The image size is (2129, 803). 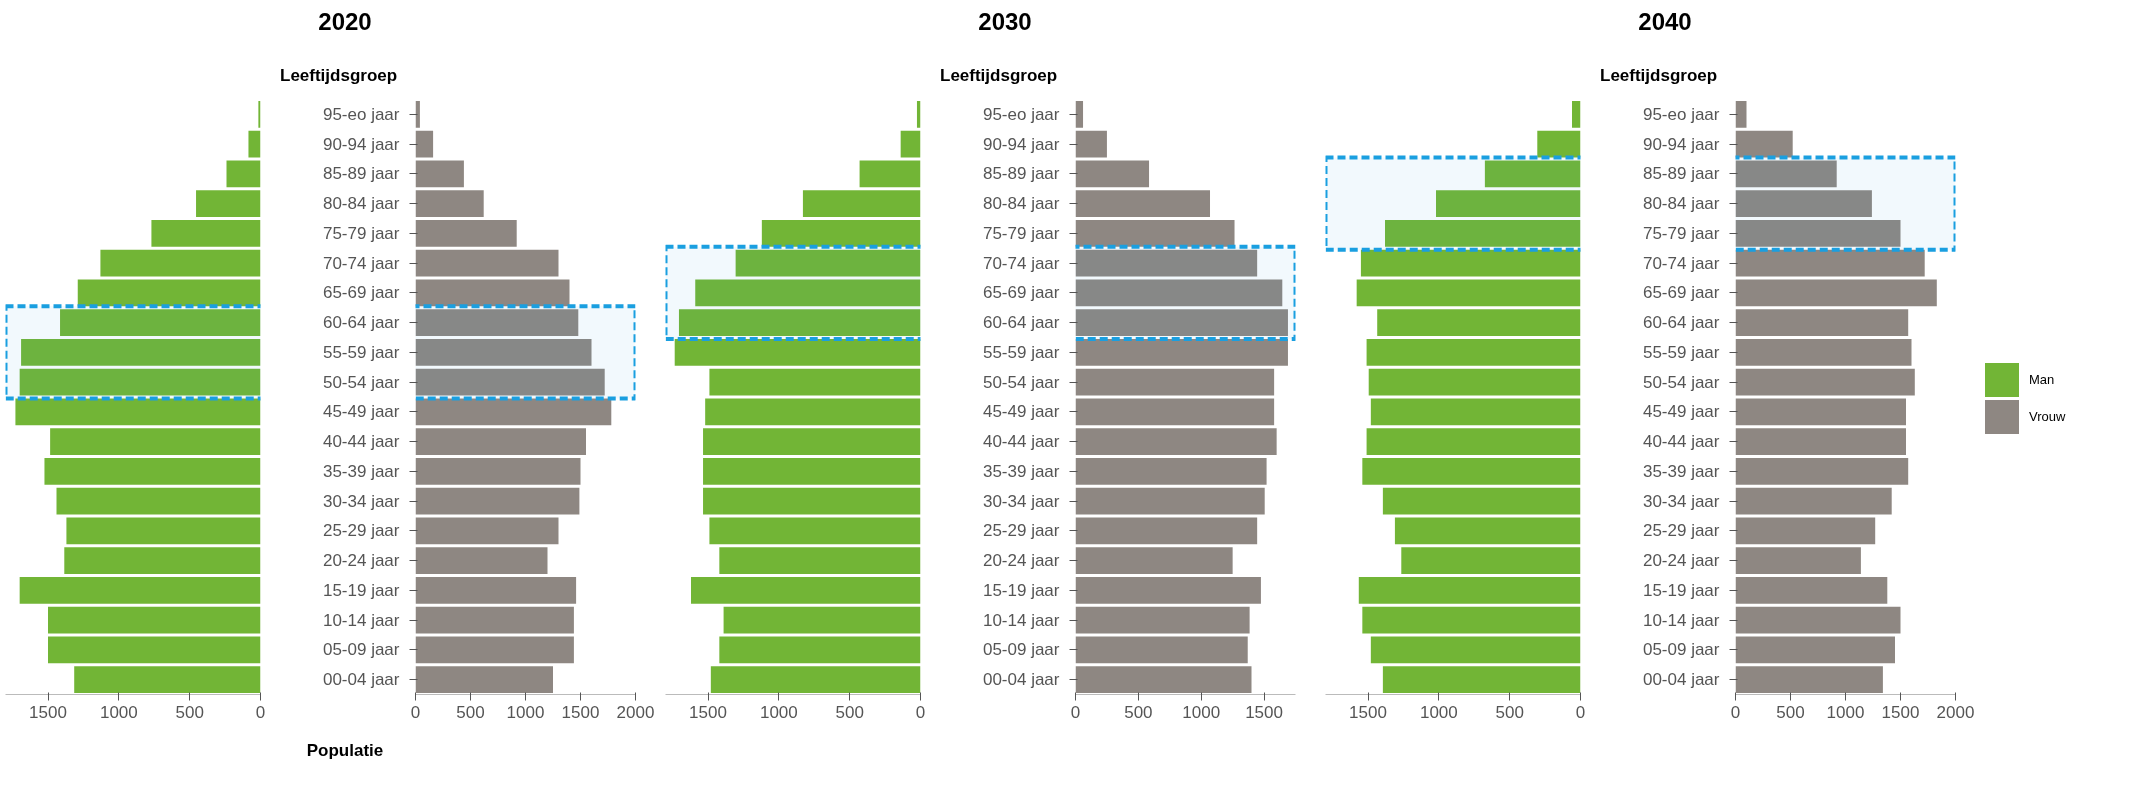 I want to click on y-tick-label: 15-19 jaar, so click(x=361, y=590).